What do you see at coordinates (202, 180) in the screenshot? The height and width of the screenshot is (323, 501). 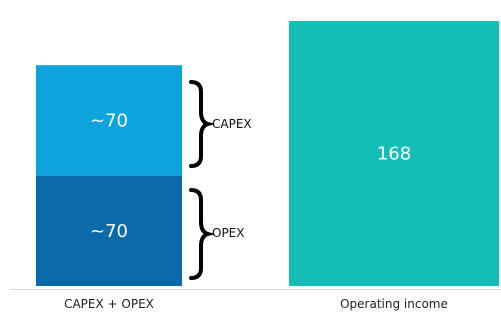 I see `braces` at bounding box center [202, 180].